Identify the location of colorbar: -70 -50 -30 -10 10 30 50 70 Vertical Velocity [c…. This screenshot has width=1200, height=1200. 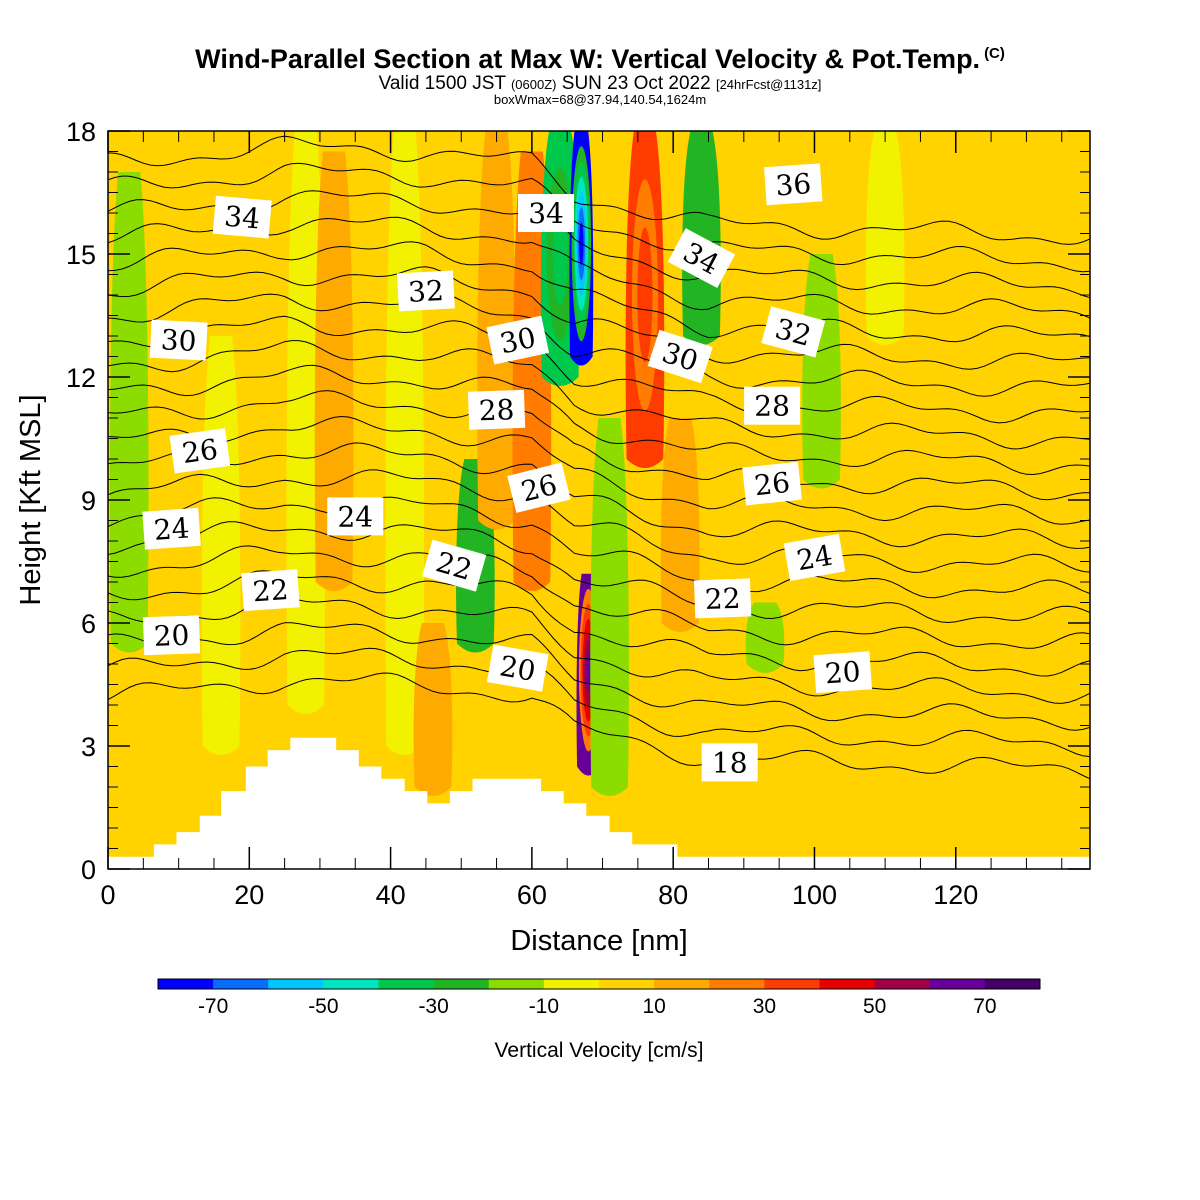
(599, 1020).